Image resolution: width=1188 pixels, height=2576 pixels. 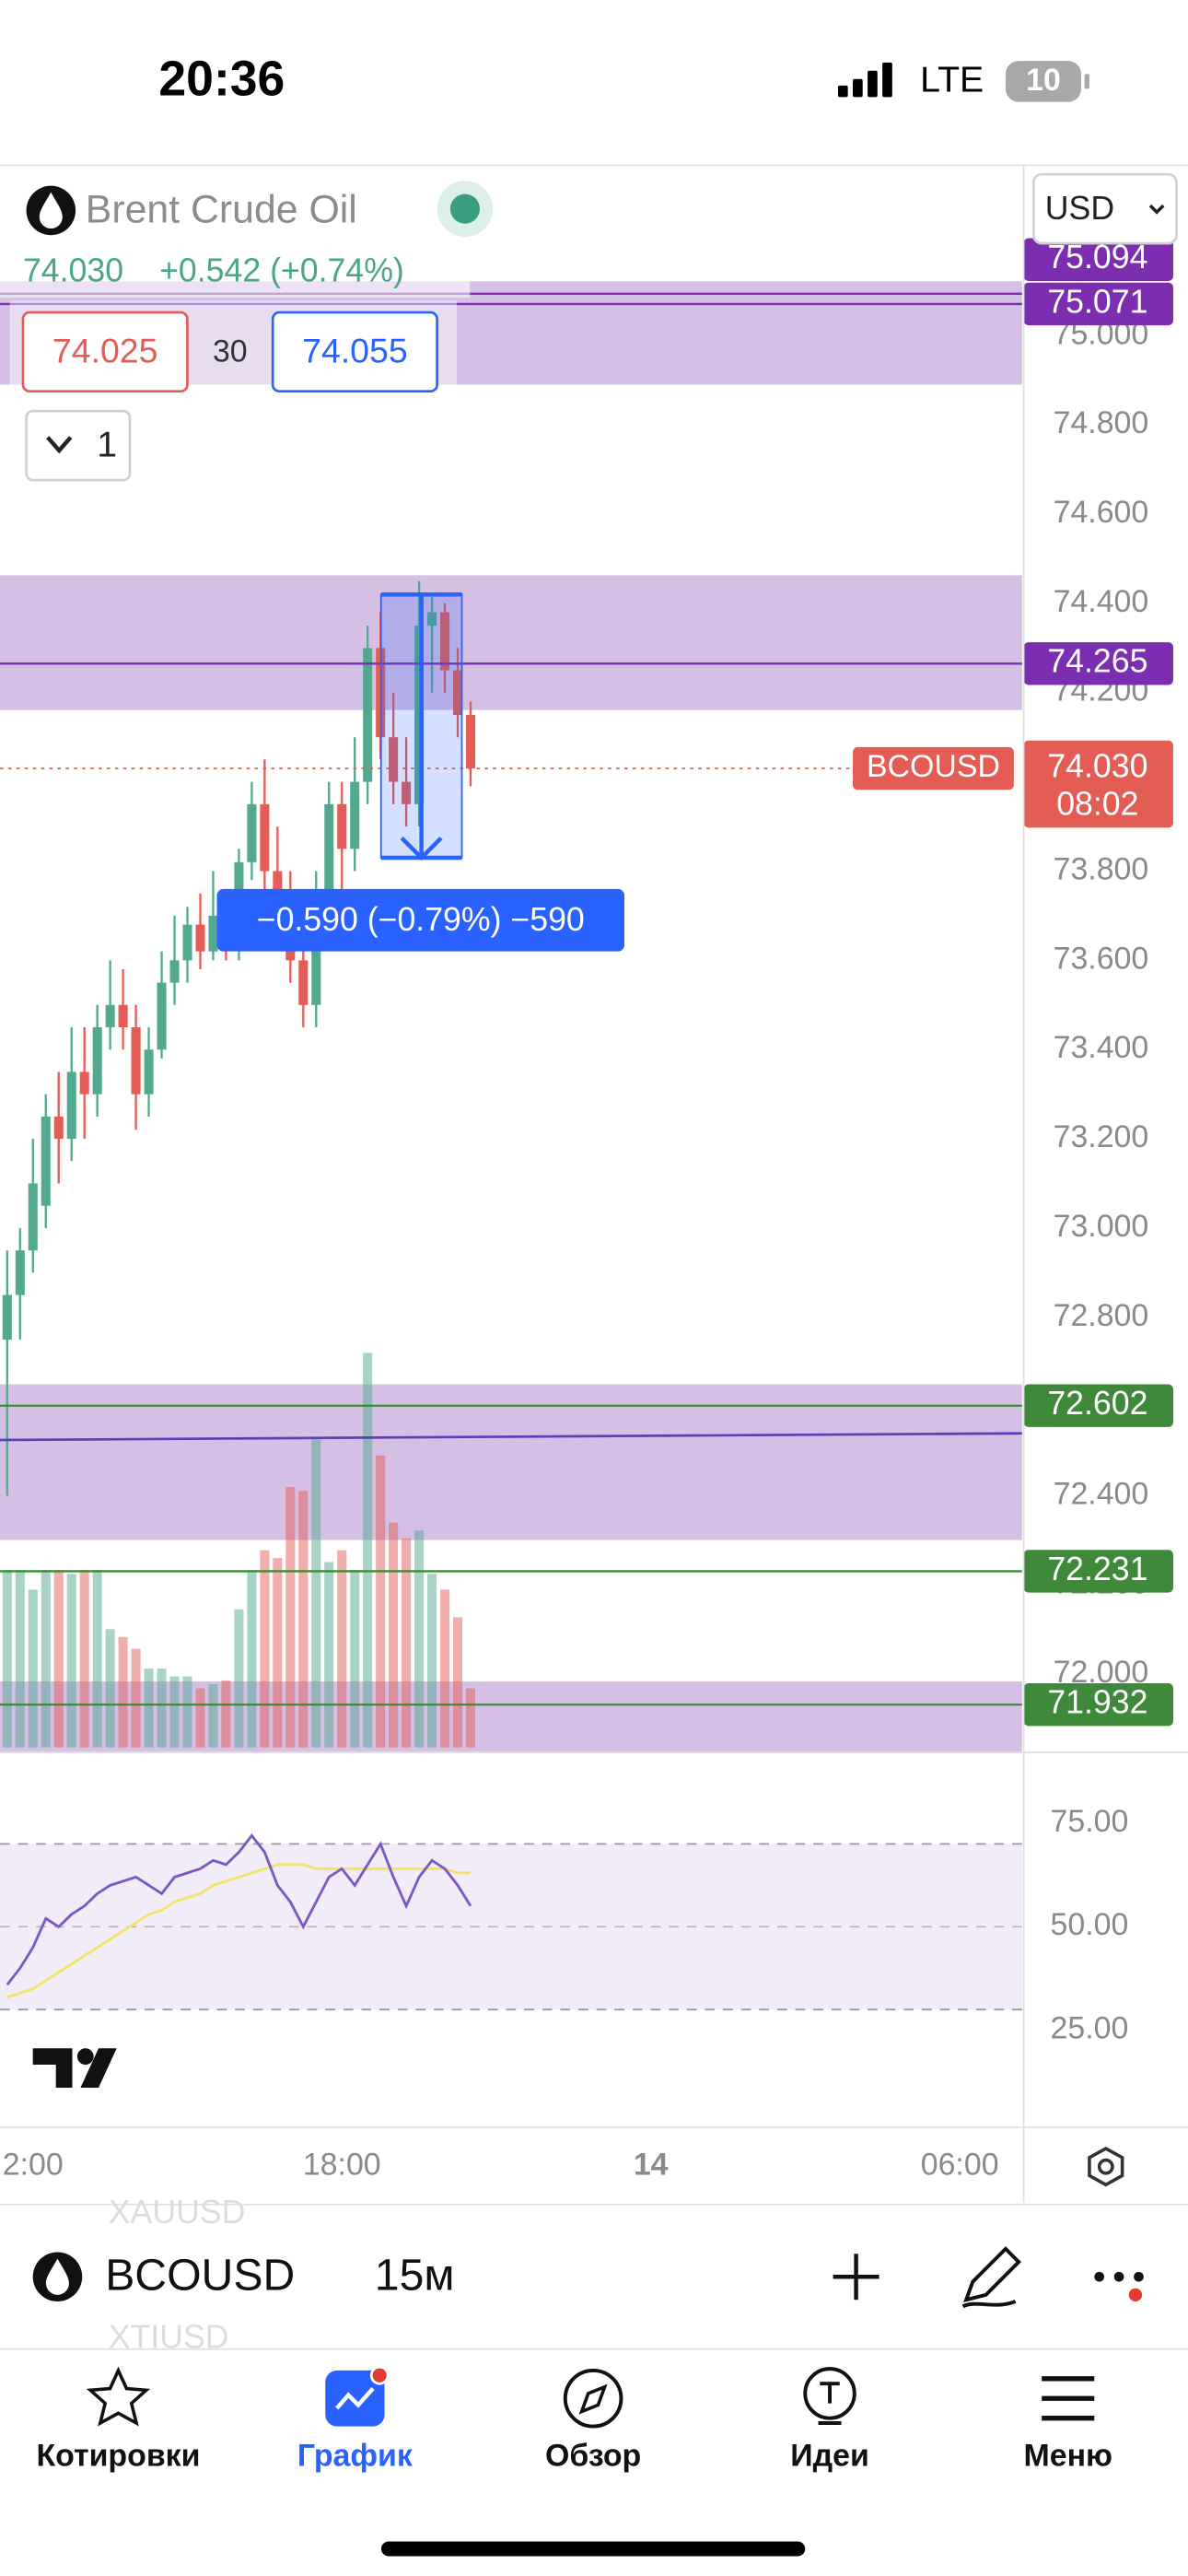 What do you see at coordinates (221, 210) in the screenshot?
I see `symbol-name: Brent Crude Oil` at bounding box center [221, 210].